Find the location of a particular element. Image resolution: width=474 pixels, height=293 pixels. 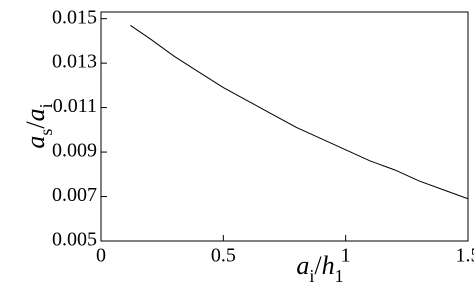

y-axis-label: as/ai is located at coordinates (38, 125).